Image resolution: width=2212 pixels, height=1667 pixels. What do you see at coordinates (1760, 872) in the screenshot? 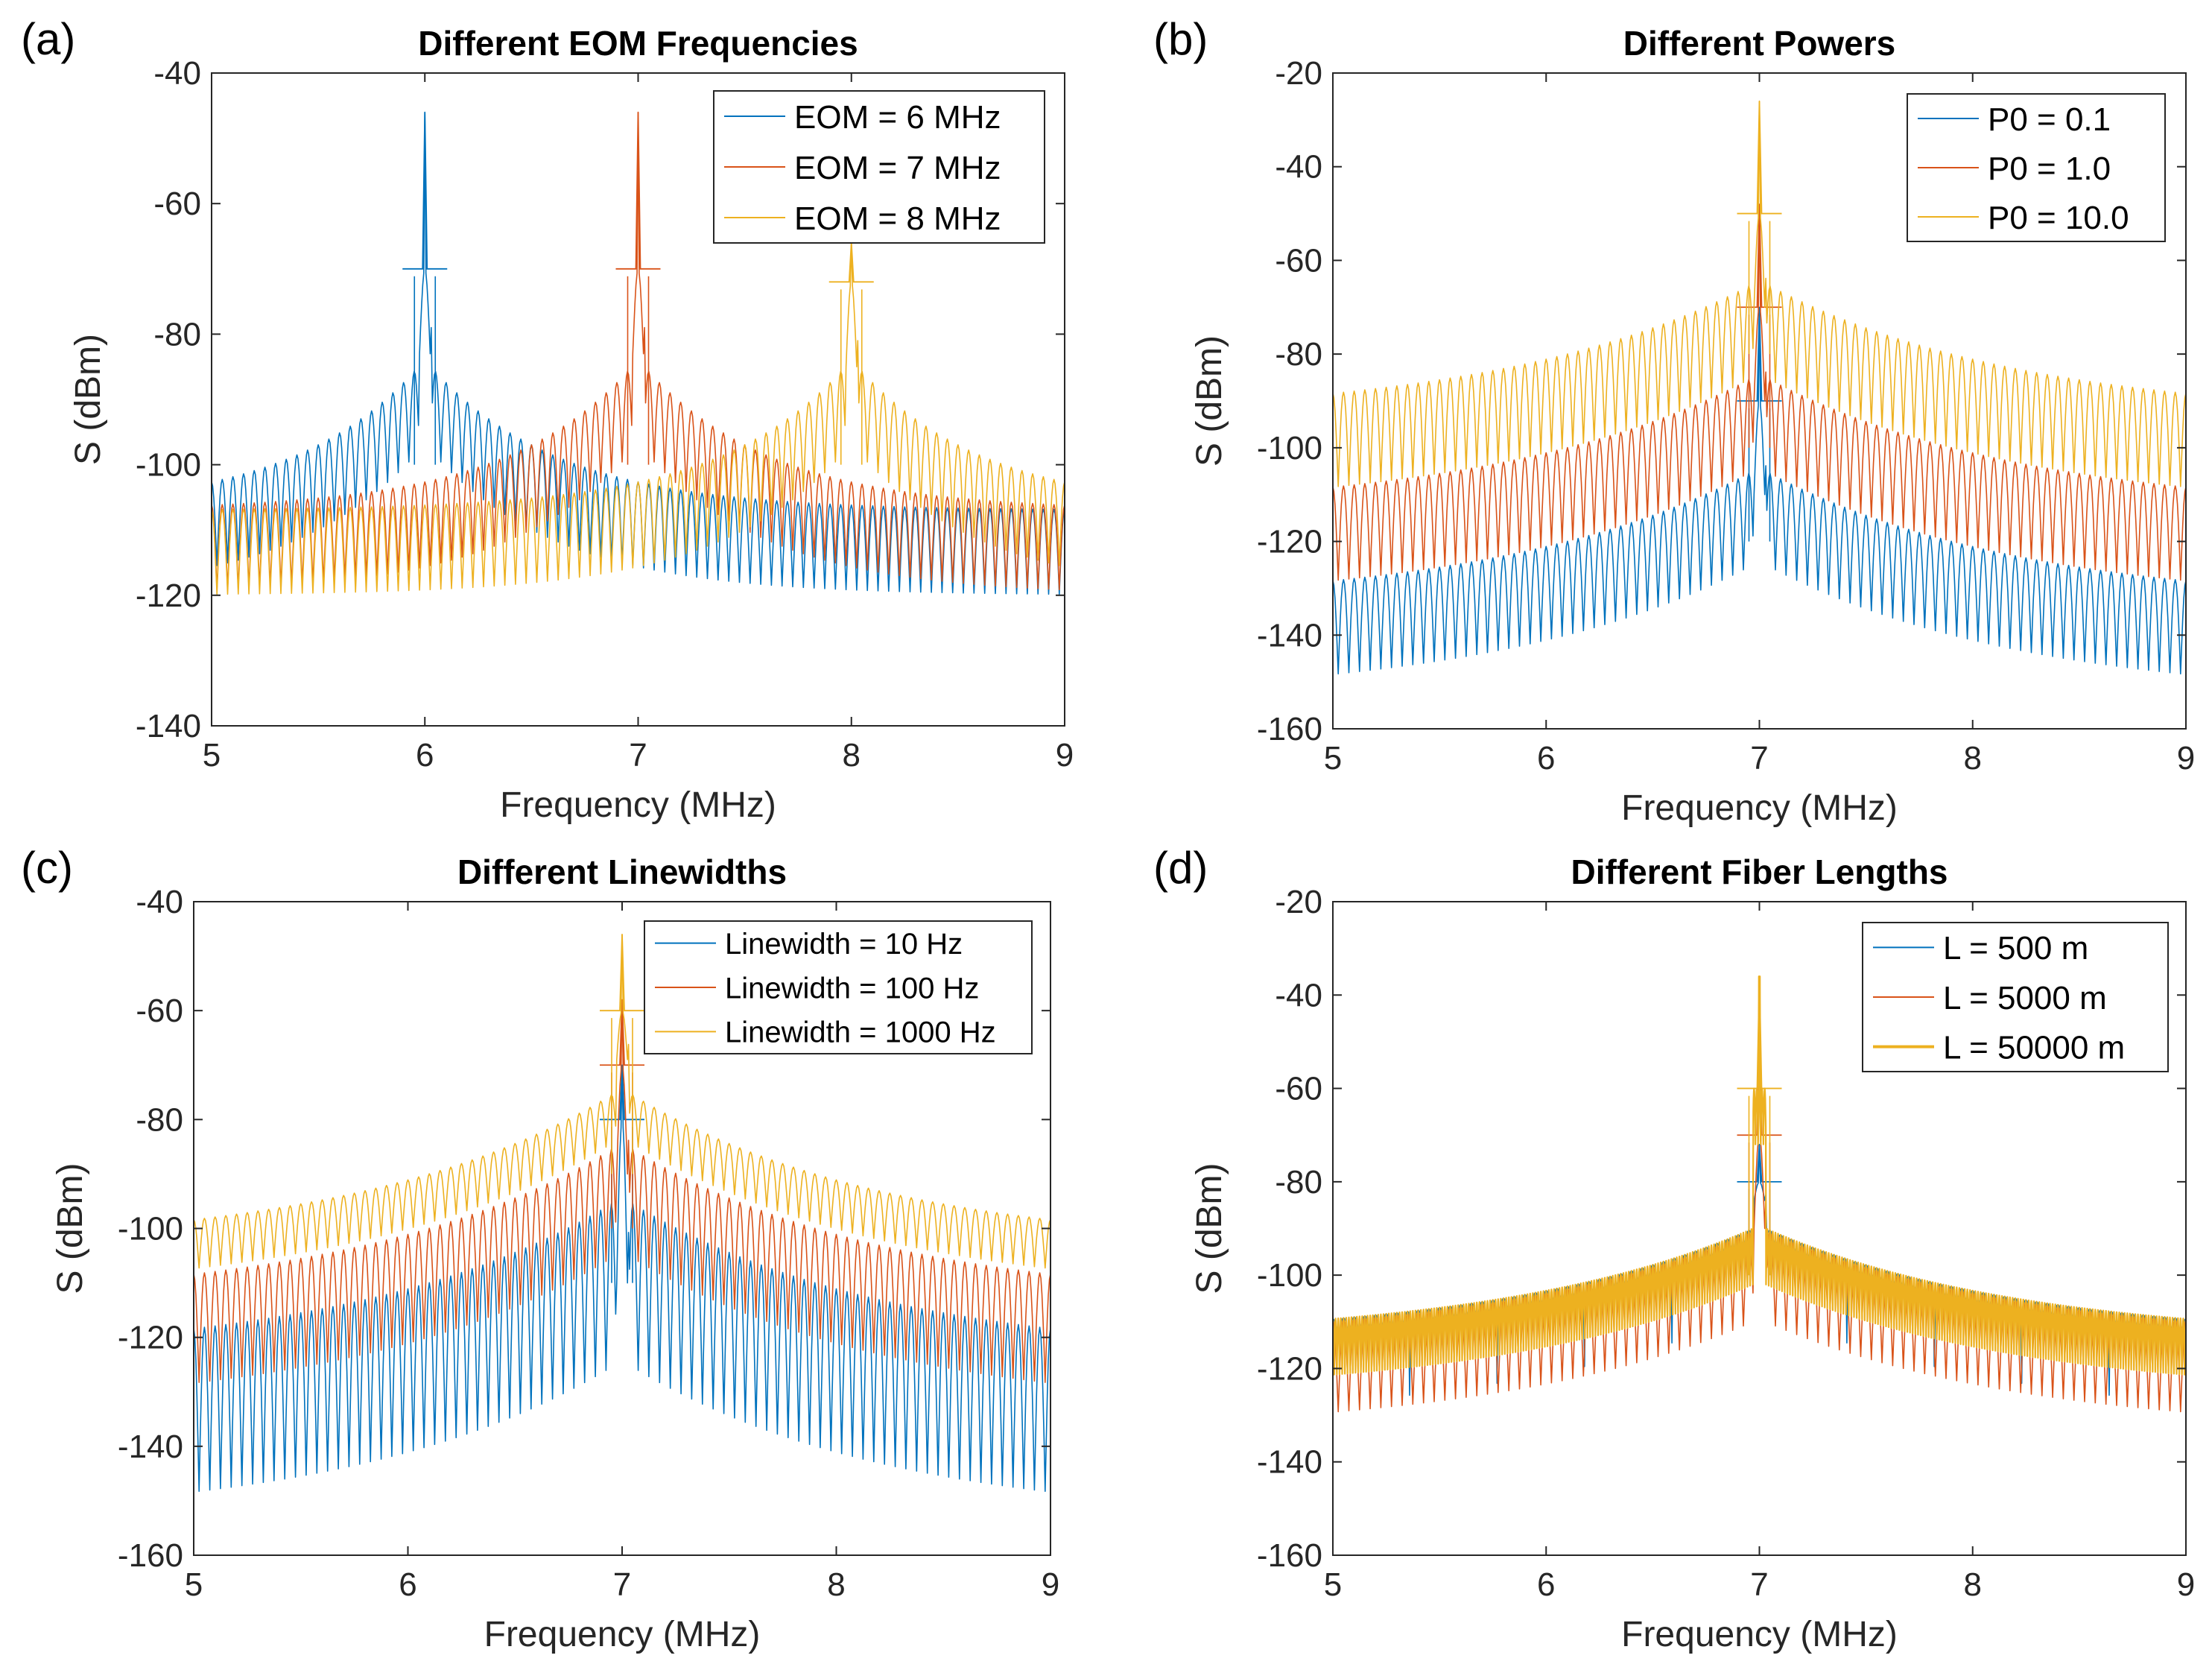
I see `chart-title: Different Fiber Lengths` at bounding box center [1760, 872].